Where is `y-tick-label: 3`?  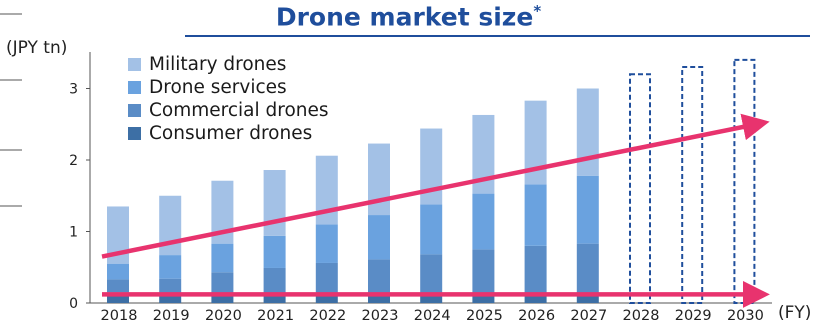
y-tick-label: 3 is located at coordinates (73, 90).